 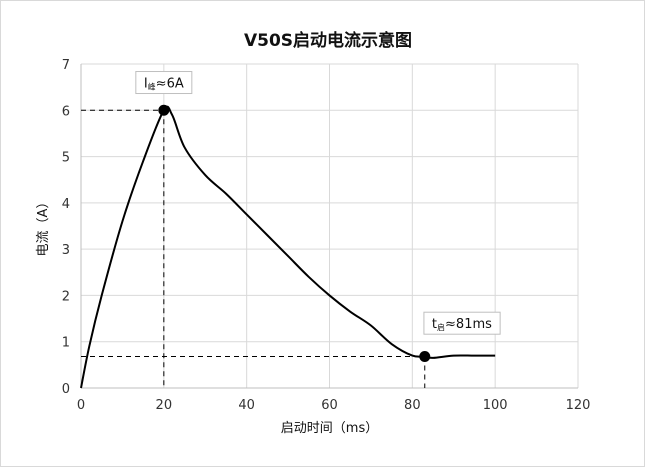 I want to click on y-tick-label: 7, so click(x=66, y=65).